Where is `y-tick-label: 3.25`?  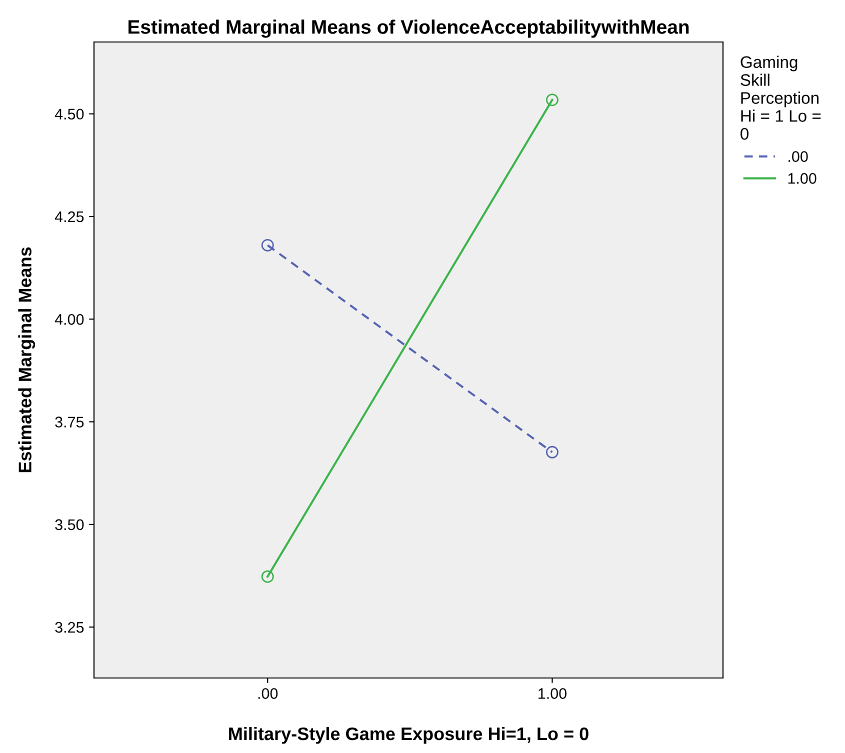 y-tick-label: 3.25 is located at coordinates (69, 627).